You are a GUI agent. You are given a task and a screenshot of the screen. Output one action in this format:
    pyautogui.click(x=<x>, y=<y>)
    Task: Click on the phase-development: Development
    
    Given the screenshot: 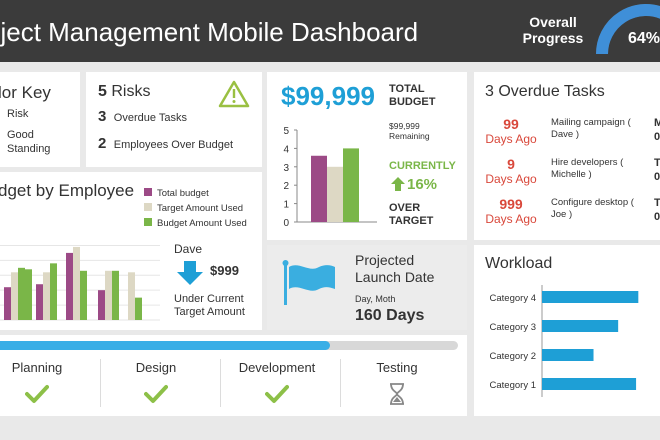 What is the action you would take?
    pyautogui.click(x=277, y=385)
    